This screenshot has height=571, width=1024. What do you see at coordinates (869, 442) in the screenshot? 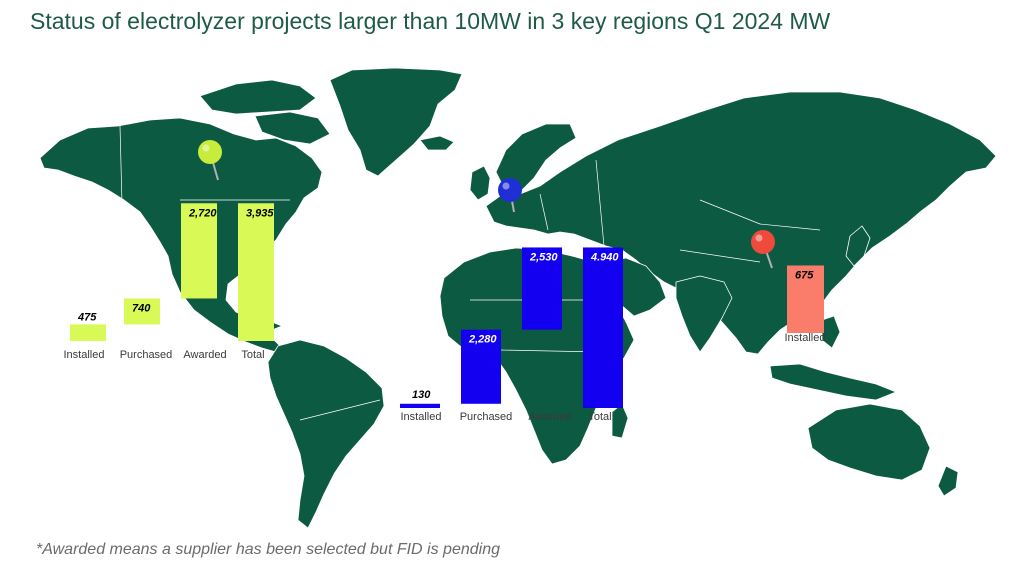
I see `australia` at bounding box center [869, 442].